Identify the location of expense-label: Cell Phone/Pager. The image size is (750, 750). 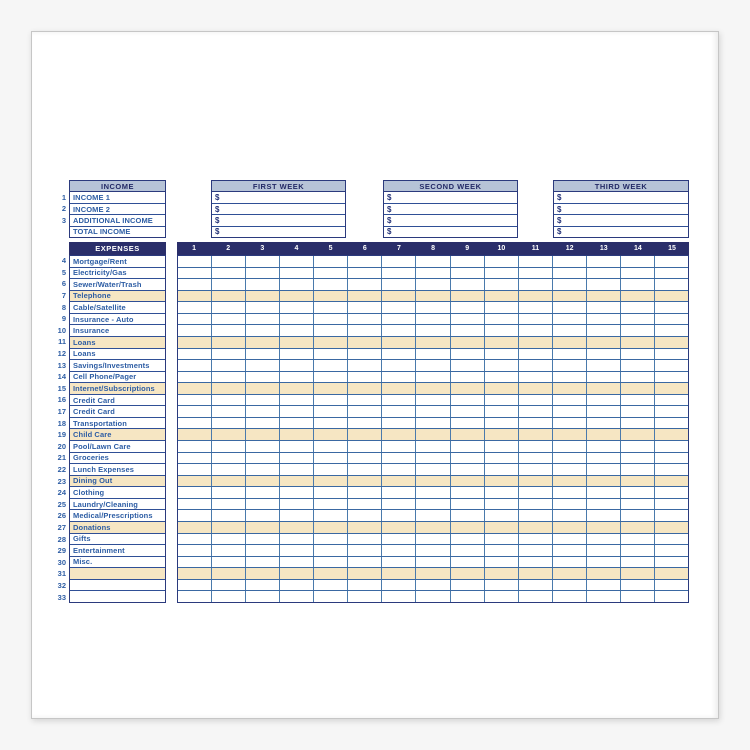
(105, 377).